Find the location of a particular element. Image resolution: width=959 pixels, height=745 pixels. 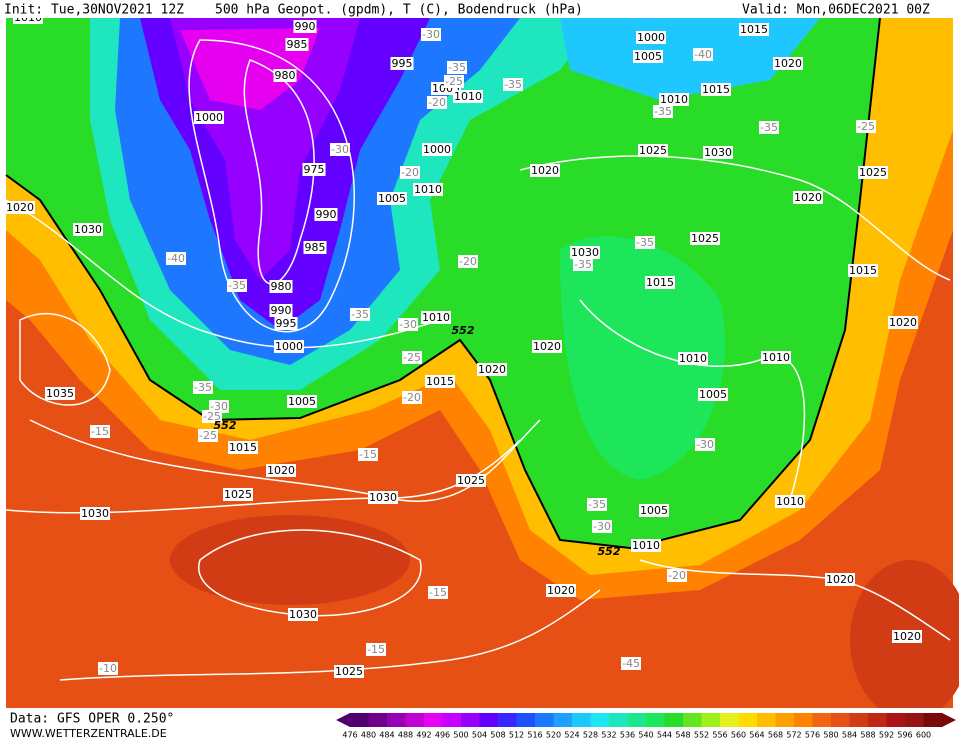

temperature-label: -20 is located at coordinates (410, 172).